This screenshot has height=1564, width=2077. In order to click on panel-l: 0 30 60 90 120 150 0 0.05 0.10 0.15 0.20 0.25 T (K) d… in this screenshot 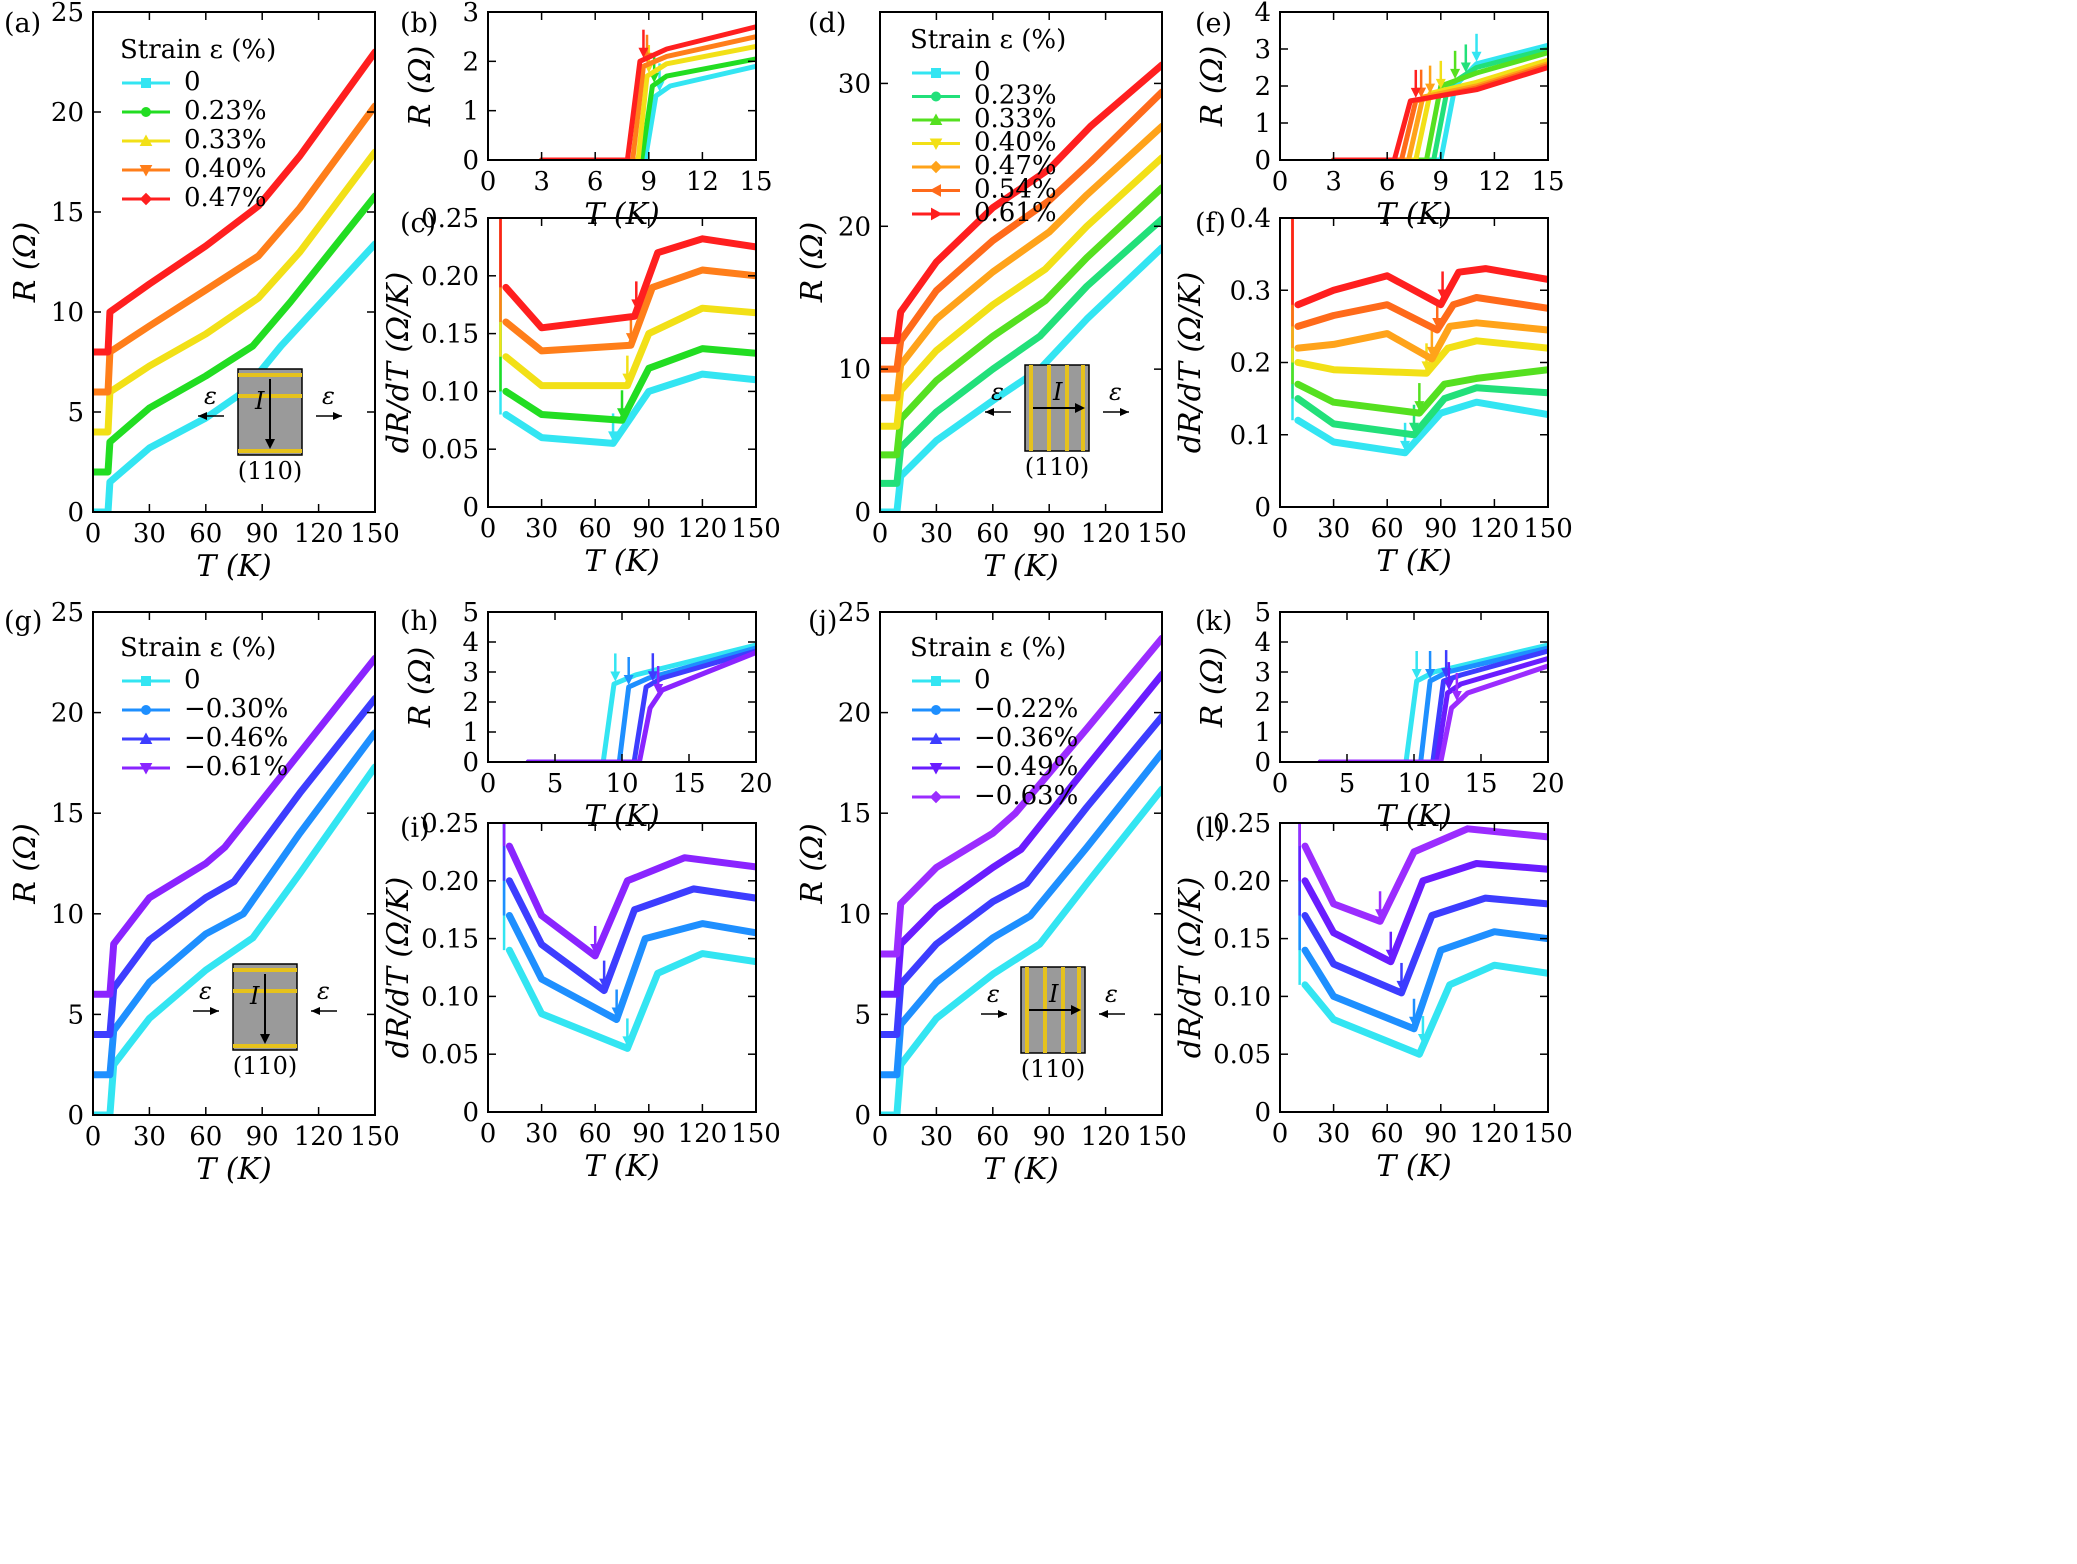, I will do `click(1373, 996)`.